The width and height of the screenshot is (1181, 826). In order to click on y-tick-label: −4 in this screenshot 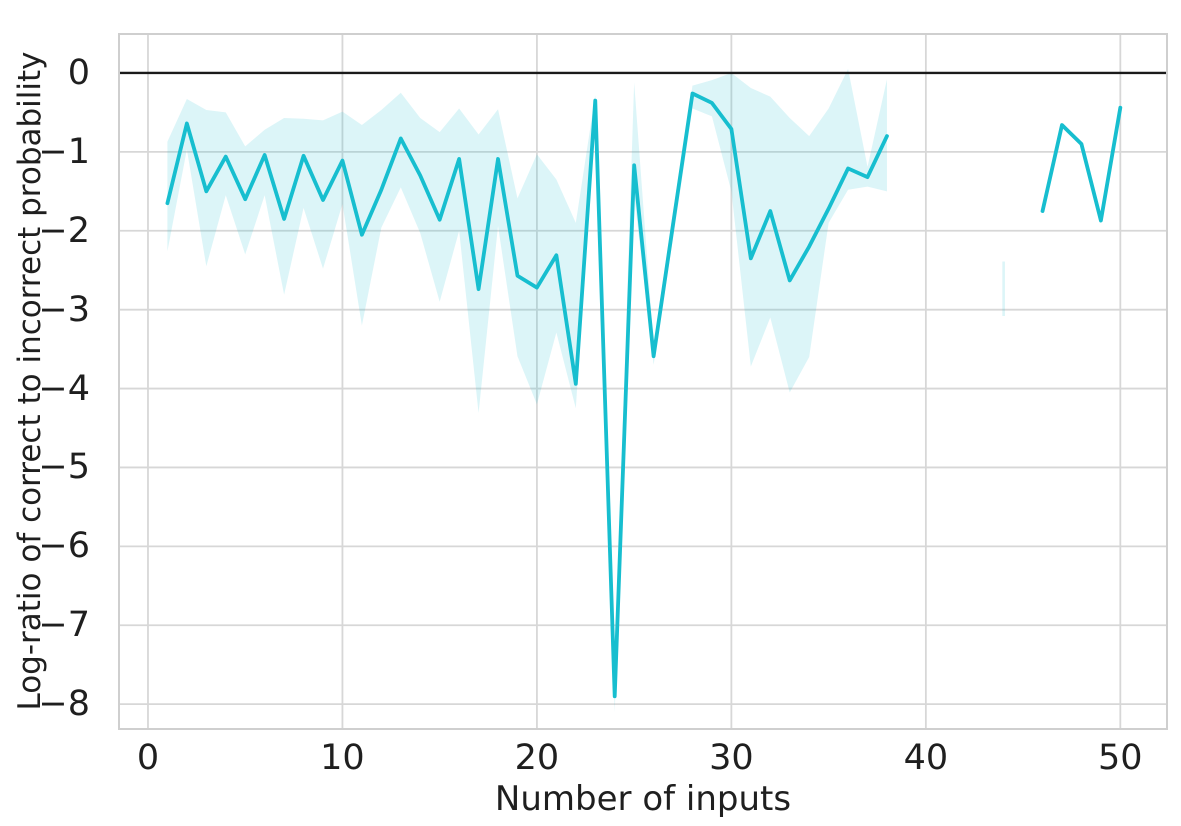, I will do `click(64, 388)`.